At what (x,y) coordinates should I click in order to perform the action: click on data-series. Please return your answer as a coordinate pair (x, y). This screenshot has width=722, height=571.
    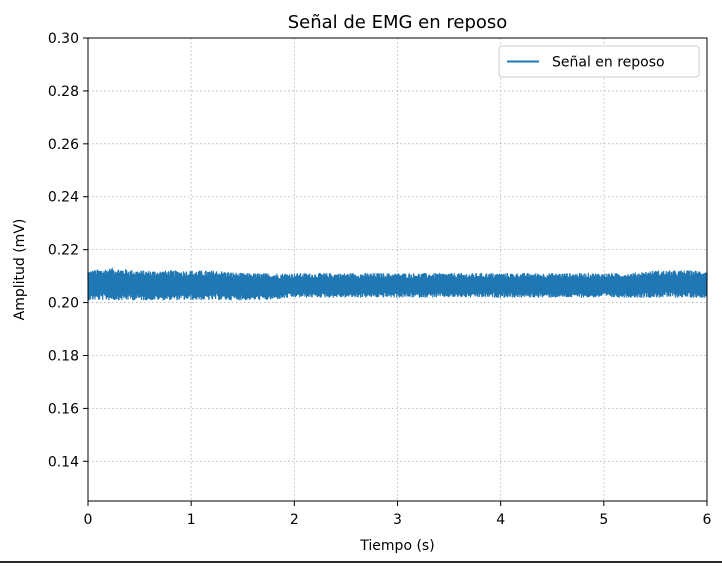
    Looking at the image, I should click on (397, 284).